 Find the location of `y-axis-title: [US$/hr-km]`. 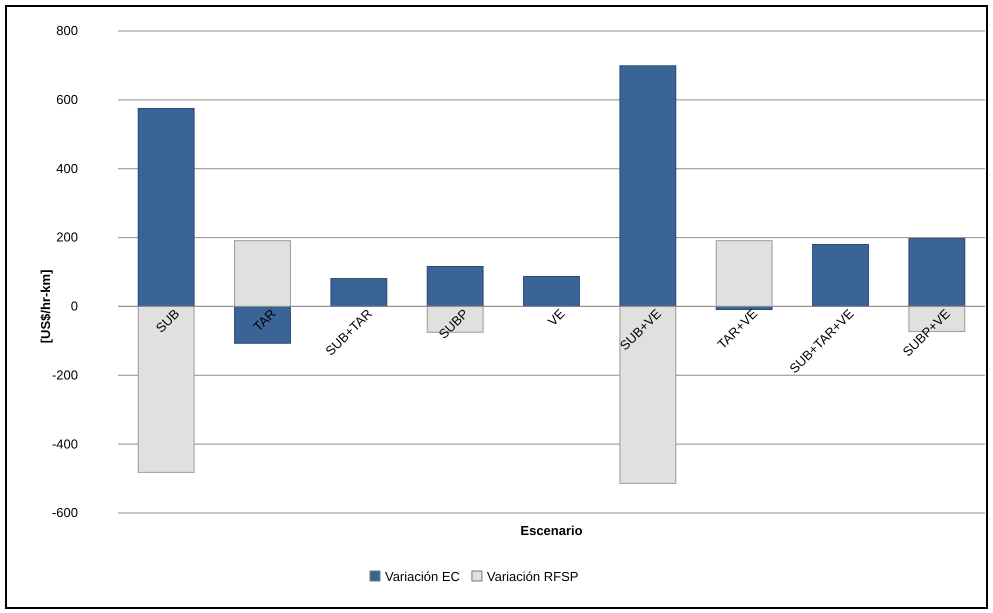

y-axis-title: [US$/hr-km] is located at coordinates (45, 307).